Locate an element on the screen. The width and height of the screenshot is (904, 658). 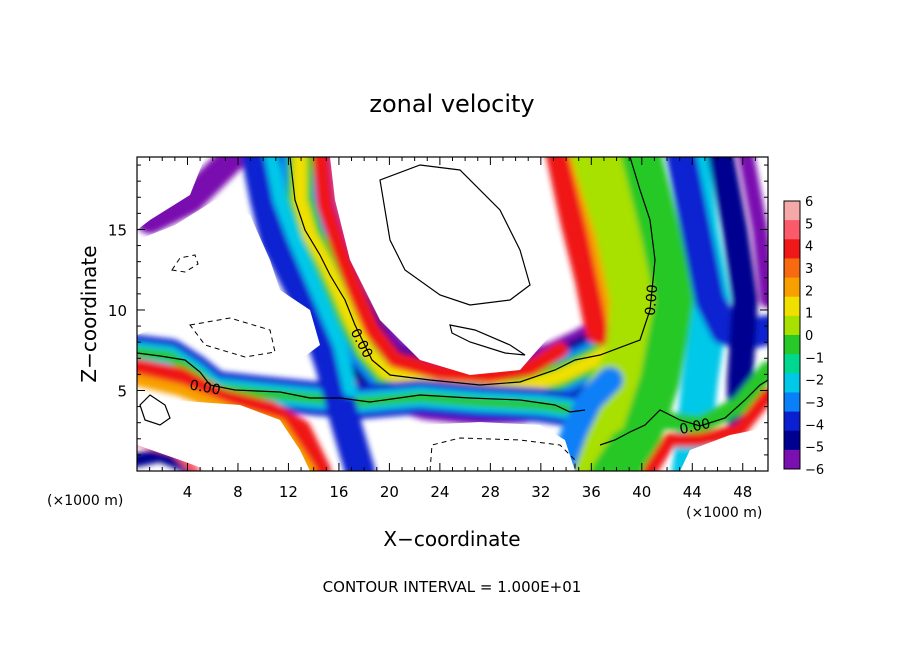
x-axis-title: X−coordinate is located at coordinates (451, 539).